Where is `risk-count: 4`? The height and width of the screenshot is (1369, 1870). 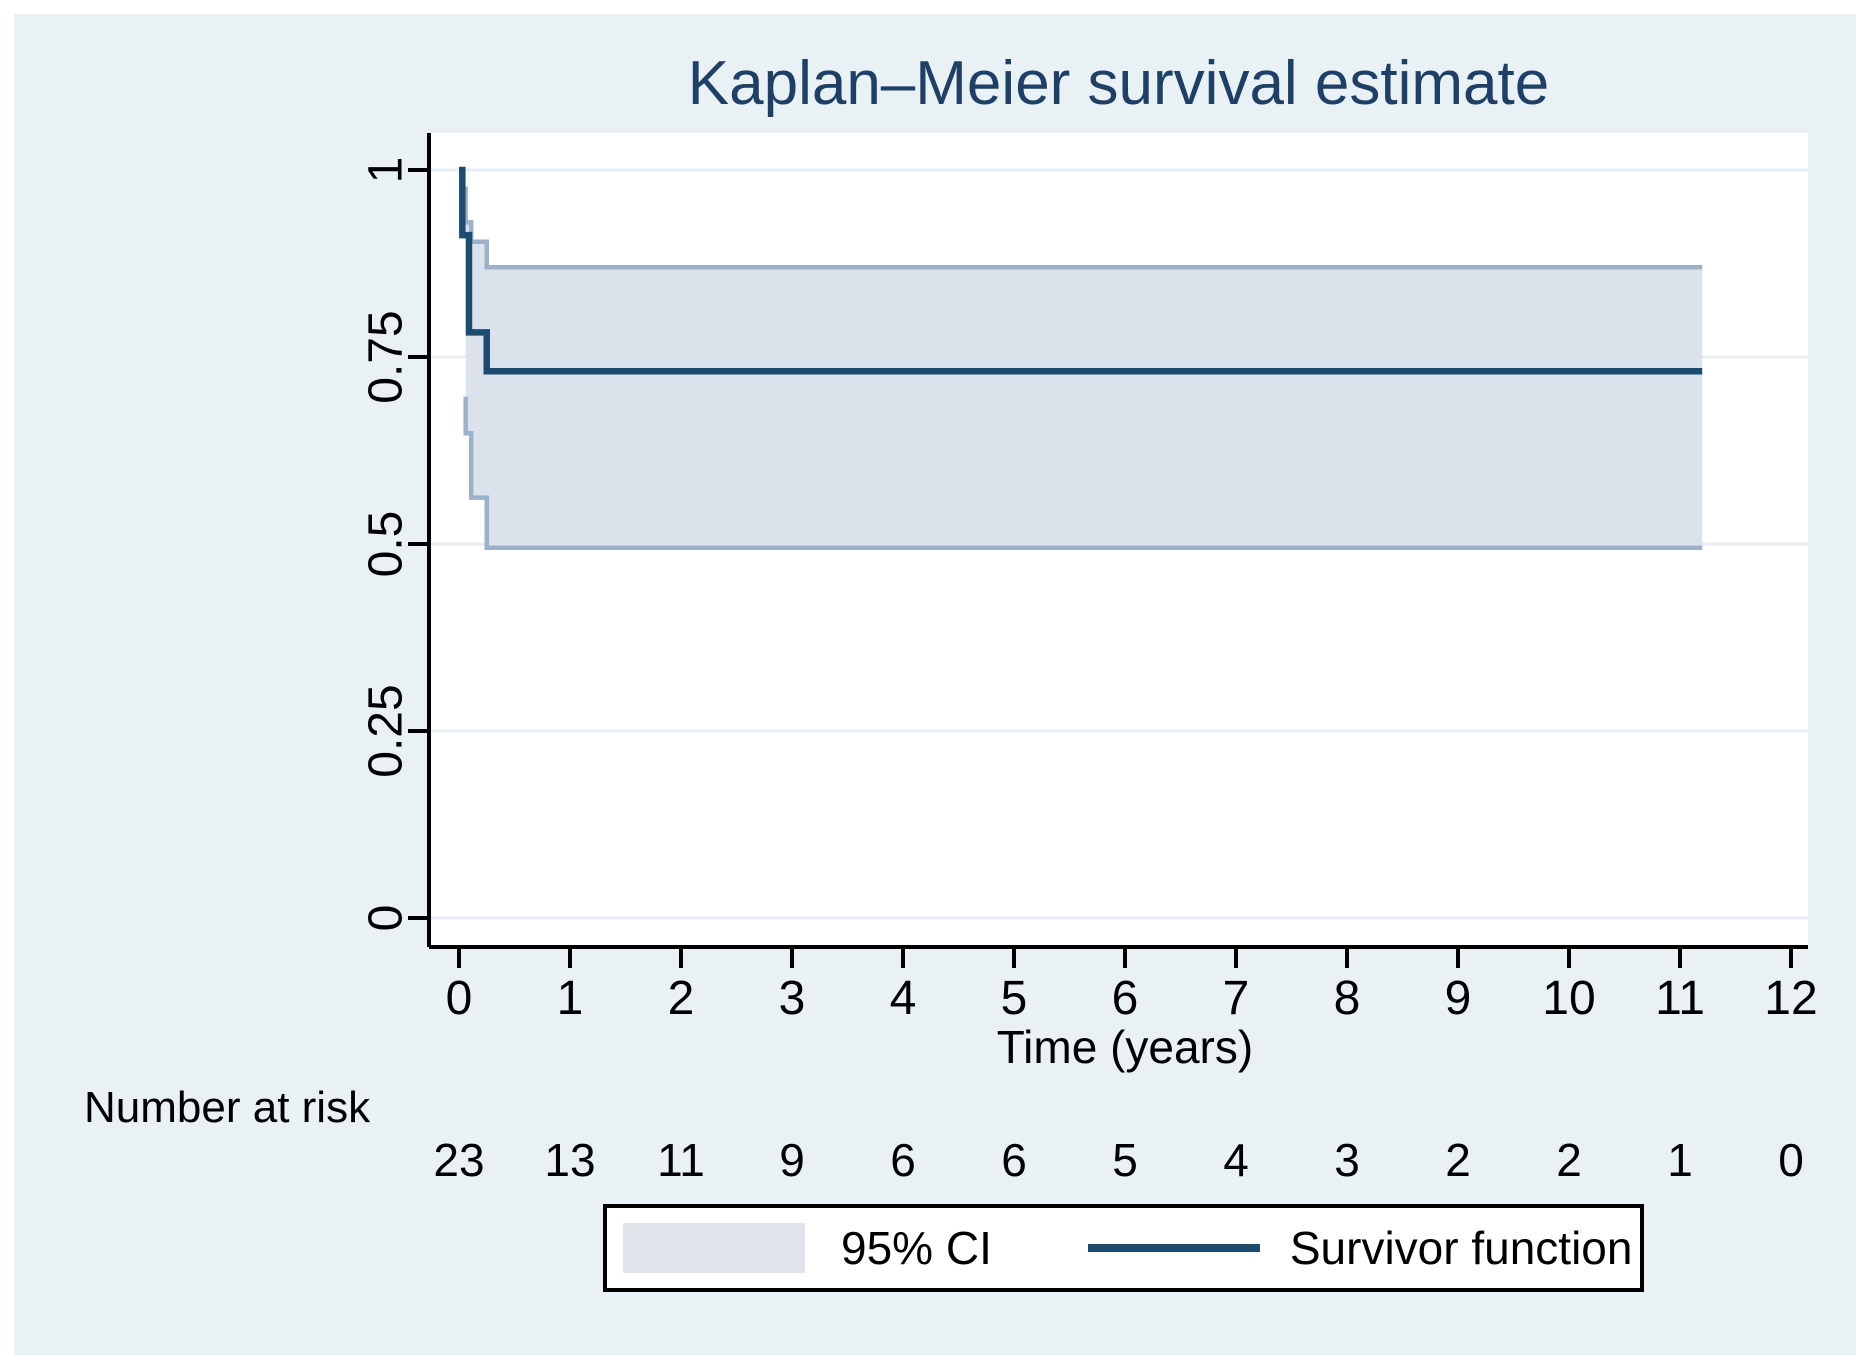 risk-count: 4 is located at coordinates (1236, 1160).